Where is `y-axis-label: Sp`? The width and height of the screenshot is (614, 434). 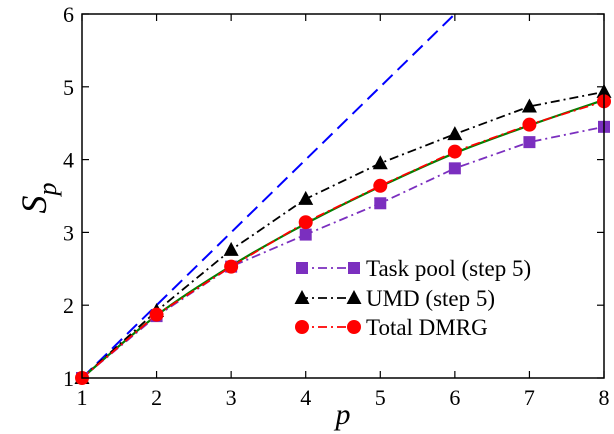 y-axis-label: Sp is located at coordinates (38, 198).